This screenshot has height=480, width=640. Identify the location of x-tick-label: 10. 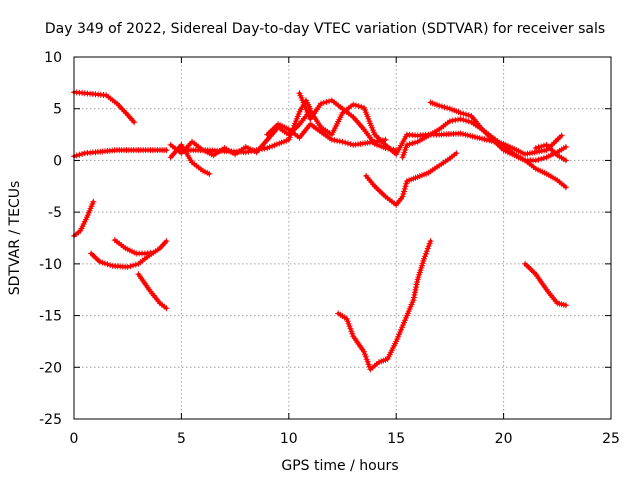
(289, 439).